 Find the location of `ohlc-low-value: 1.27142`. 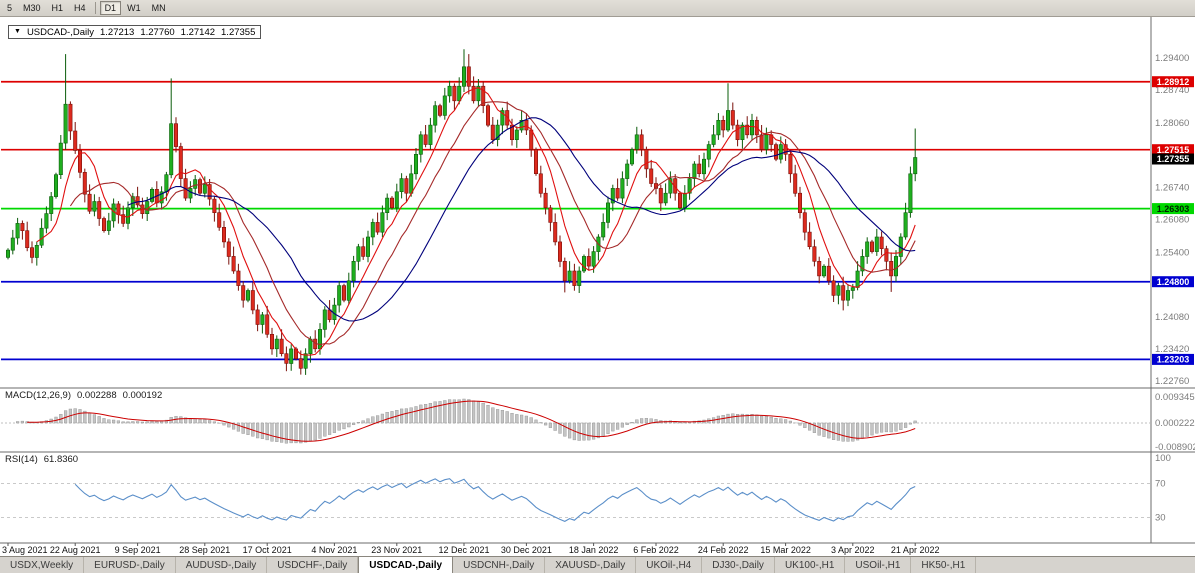

ohlc-low-value: 1.27142 is located at coordinates (198, 32).